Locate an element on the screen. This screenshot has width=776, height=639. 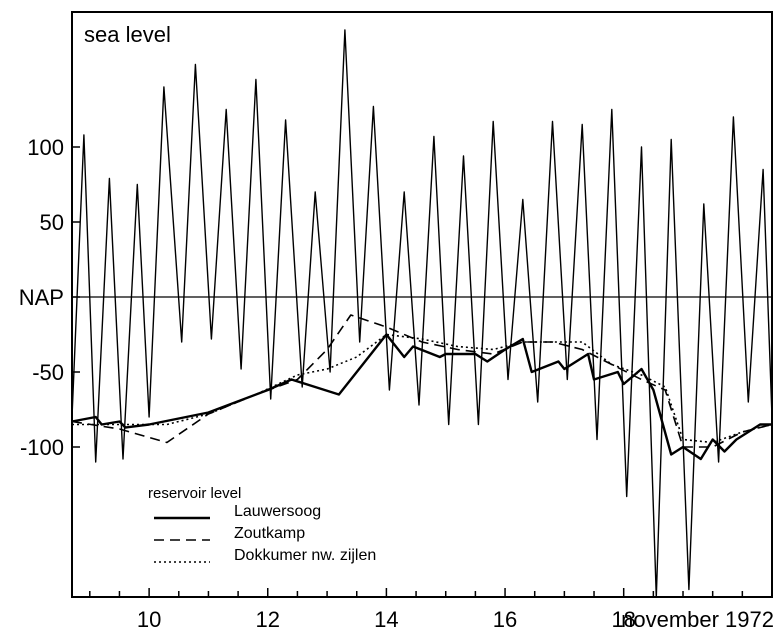
x-tick-label: 16 is located at coordinates (505, 619).